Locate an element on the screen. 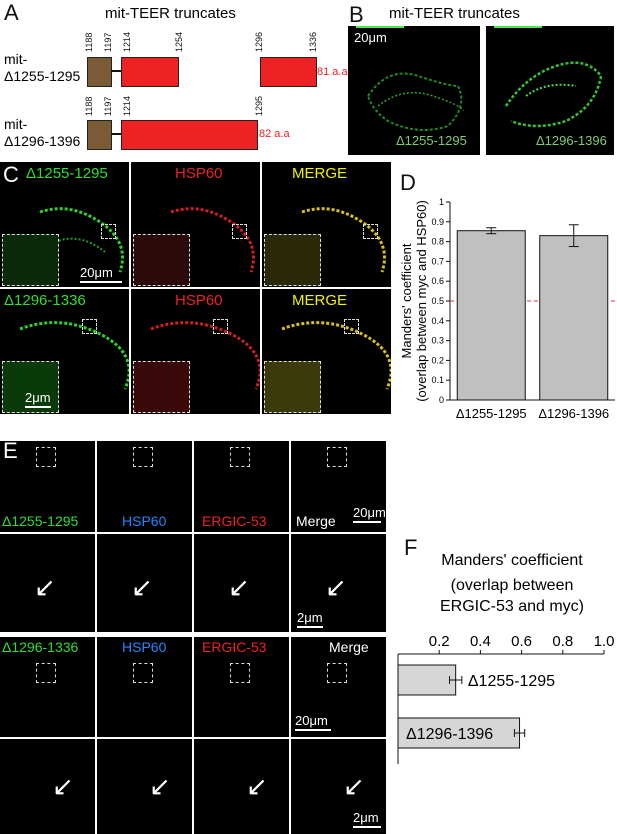  panel-e-r2-blue: ↙ is located at coordinates (144, 583).